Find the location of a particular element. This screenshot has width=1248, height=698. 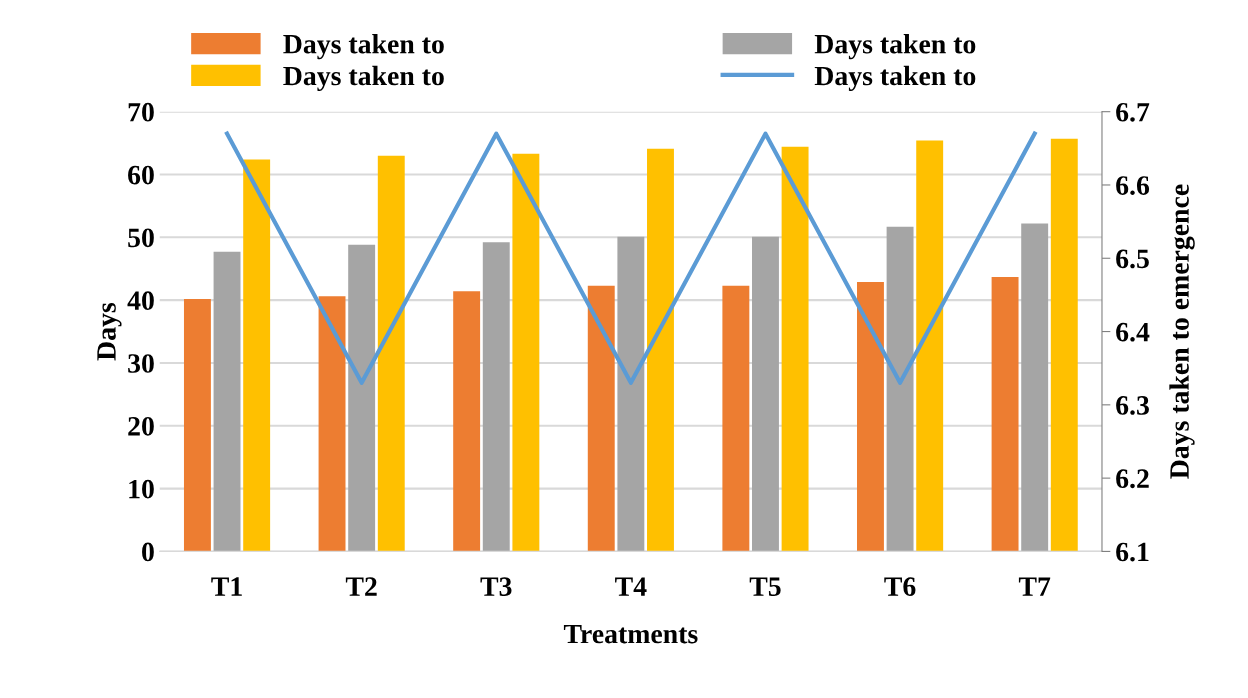

y-tick-label: 50 is located at coordinates (141, 238).